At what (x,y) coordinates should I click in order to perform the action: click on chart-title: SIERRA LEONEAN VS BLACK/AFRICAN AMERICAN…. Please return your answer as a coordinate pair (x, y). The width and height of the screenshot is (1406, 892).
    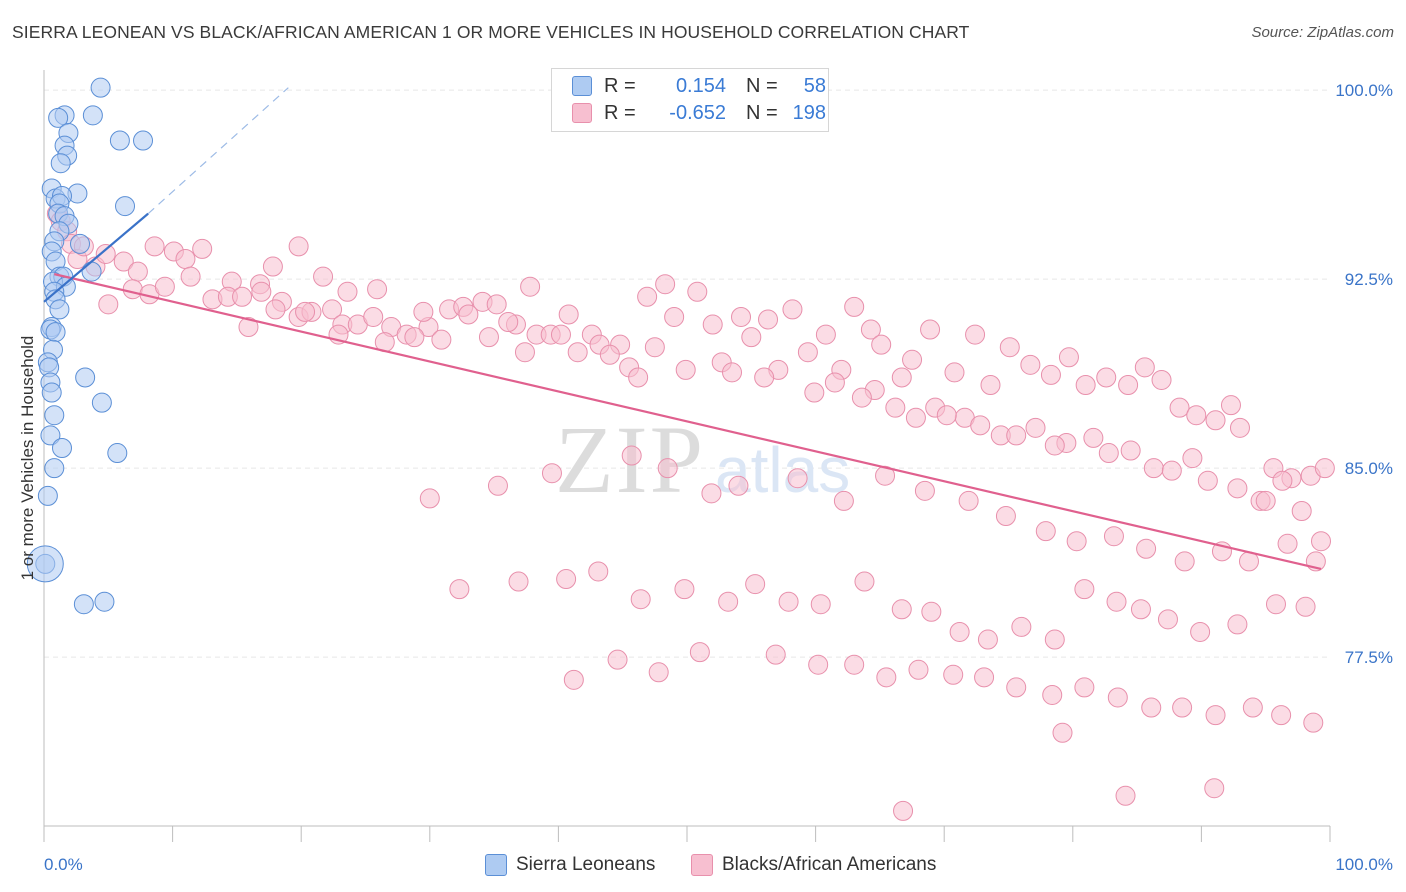
    Looking at the image, I should click on (491, 32).